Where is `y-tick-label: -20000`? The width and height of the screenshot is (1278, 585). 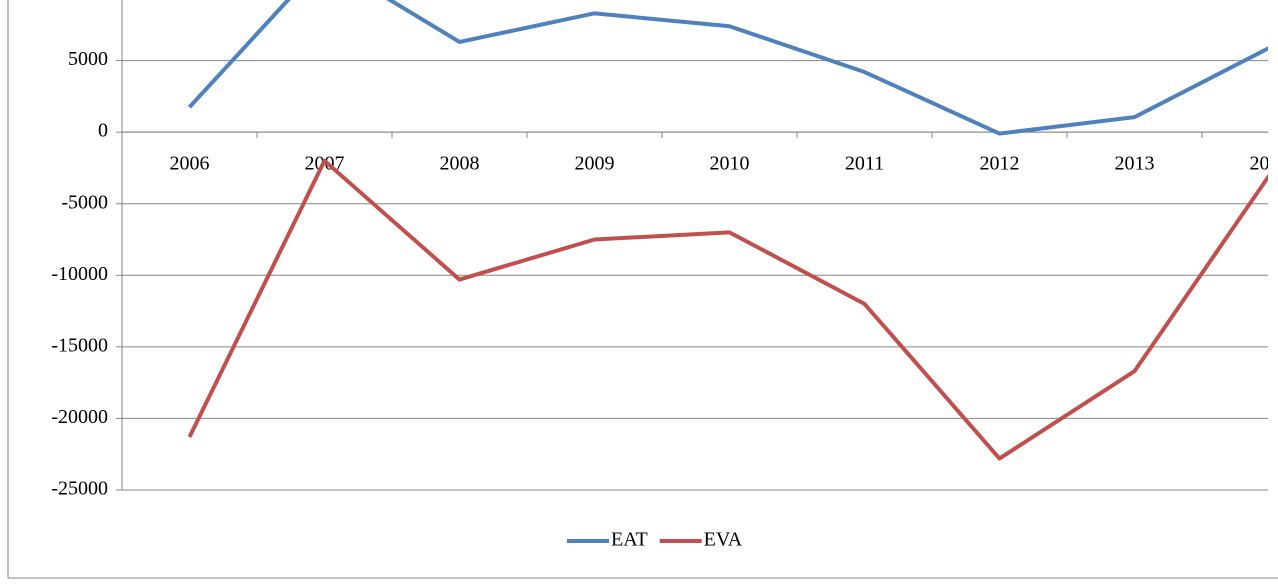
y-tick-label: -20000 is located at coordinates (79, 417).